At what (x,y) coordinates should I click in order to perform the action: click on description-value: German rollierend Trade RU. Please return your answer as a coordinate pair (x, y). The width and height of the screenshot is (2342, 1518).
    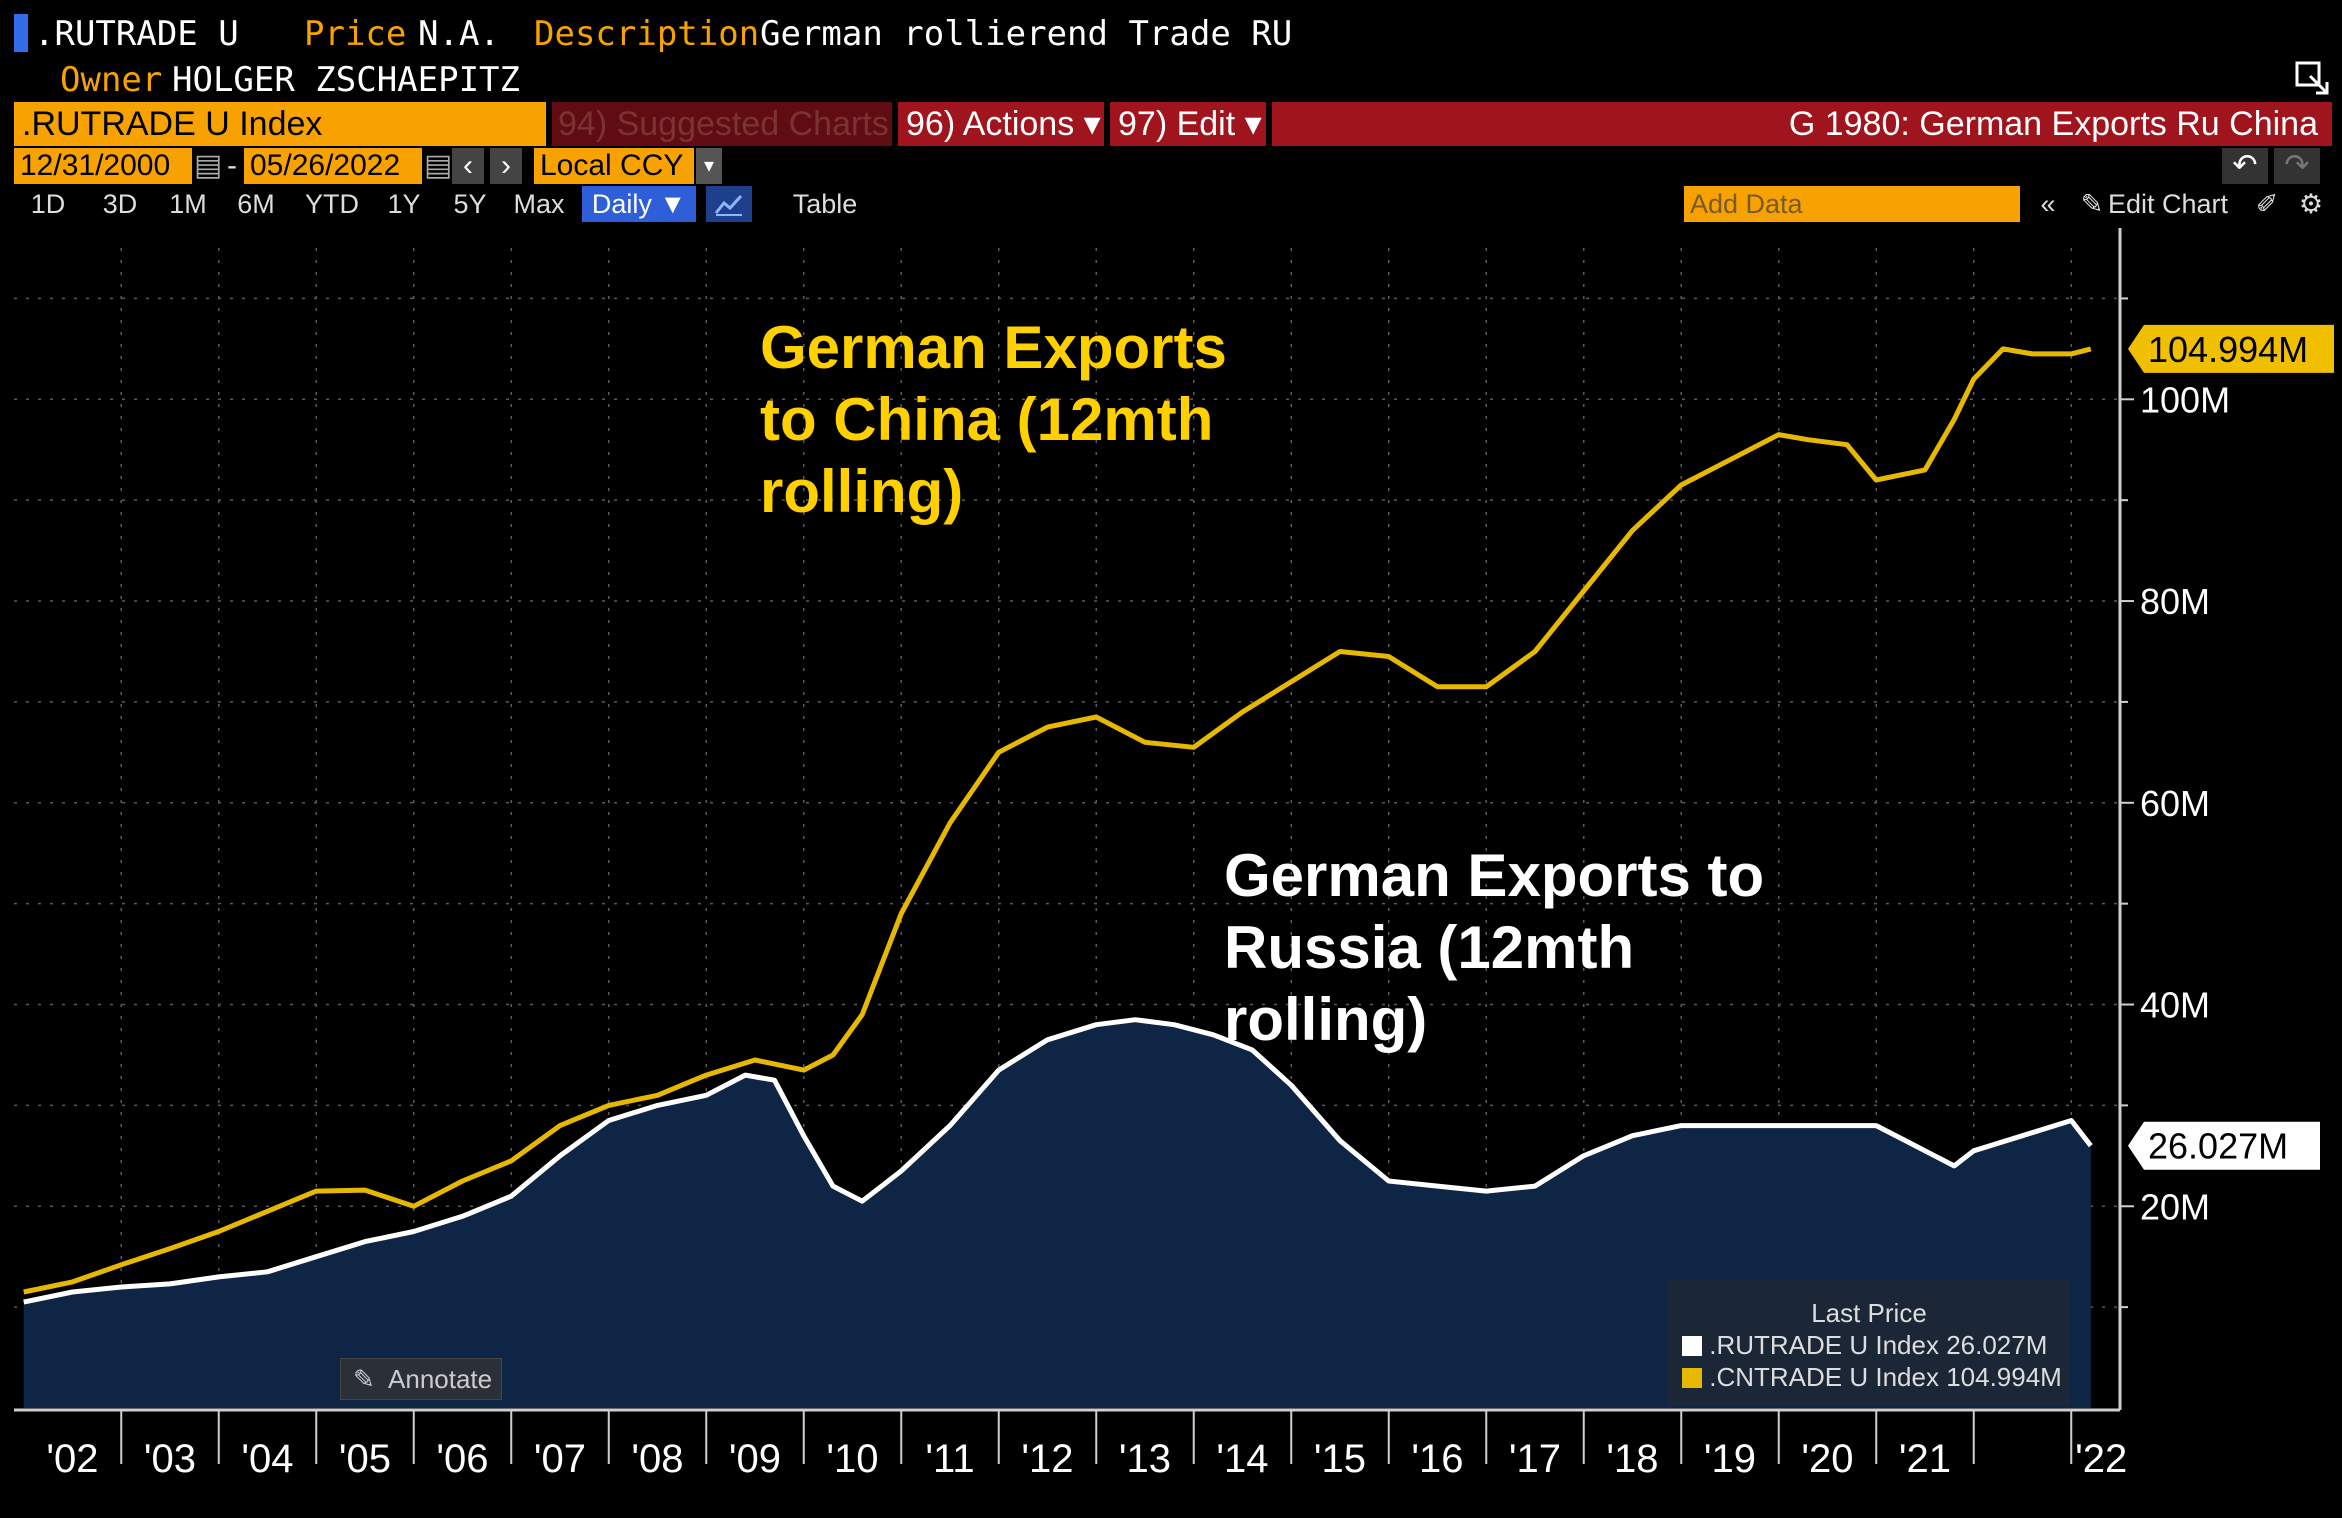
    Looking at the image, I should click on (1026, 34).